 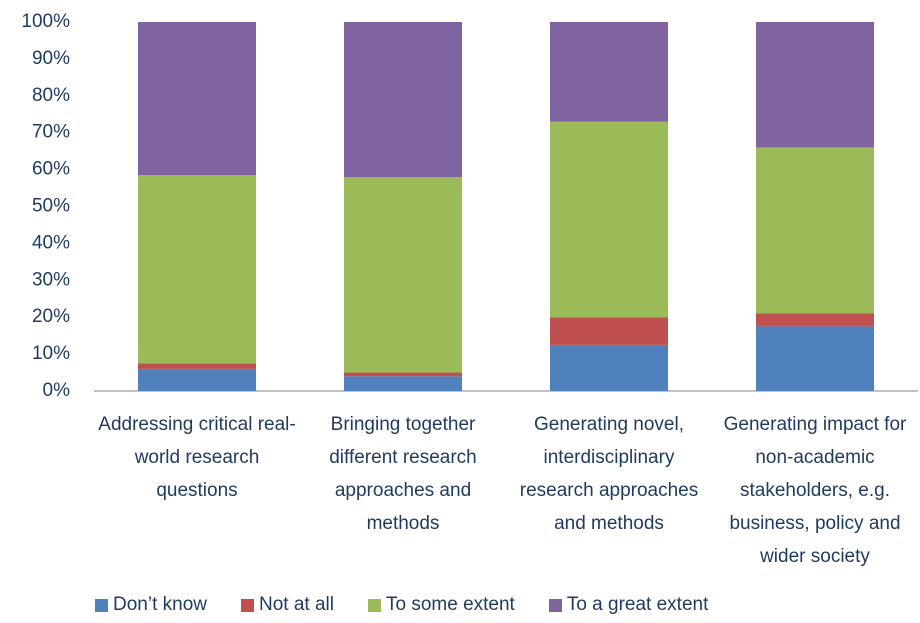 I want to click on y-tick-label: 80%, so click(x=51, y=95).